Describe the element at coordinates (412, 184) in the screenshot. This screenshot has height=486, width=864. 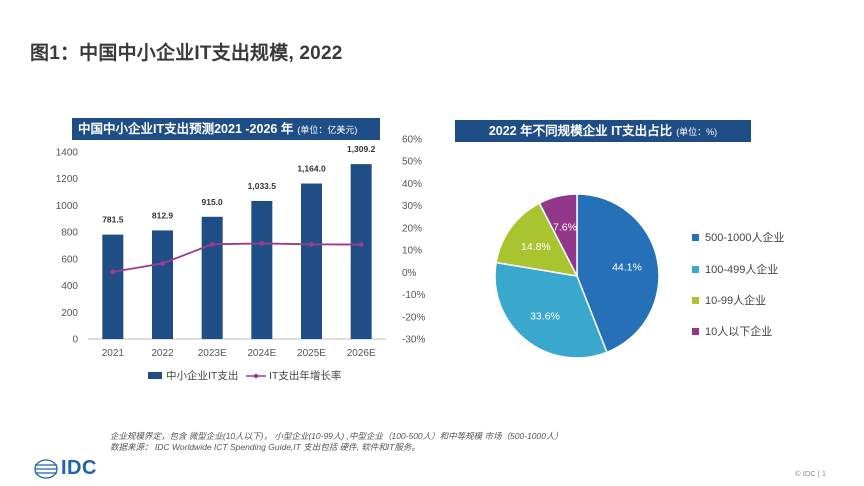
I see `y-tick-right: 40%` at that location.